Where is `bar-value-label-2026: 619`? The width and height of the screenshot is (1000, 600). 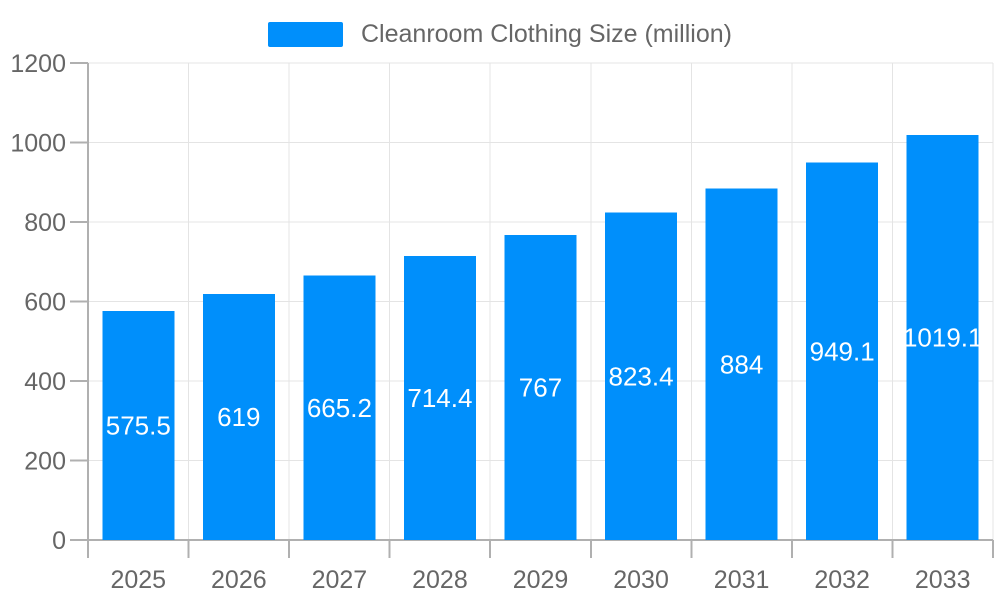 bar-value-label-2026: 619 is located at coordinates (238, 417).